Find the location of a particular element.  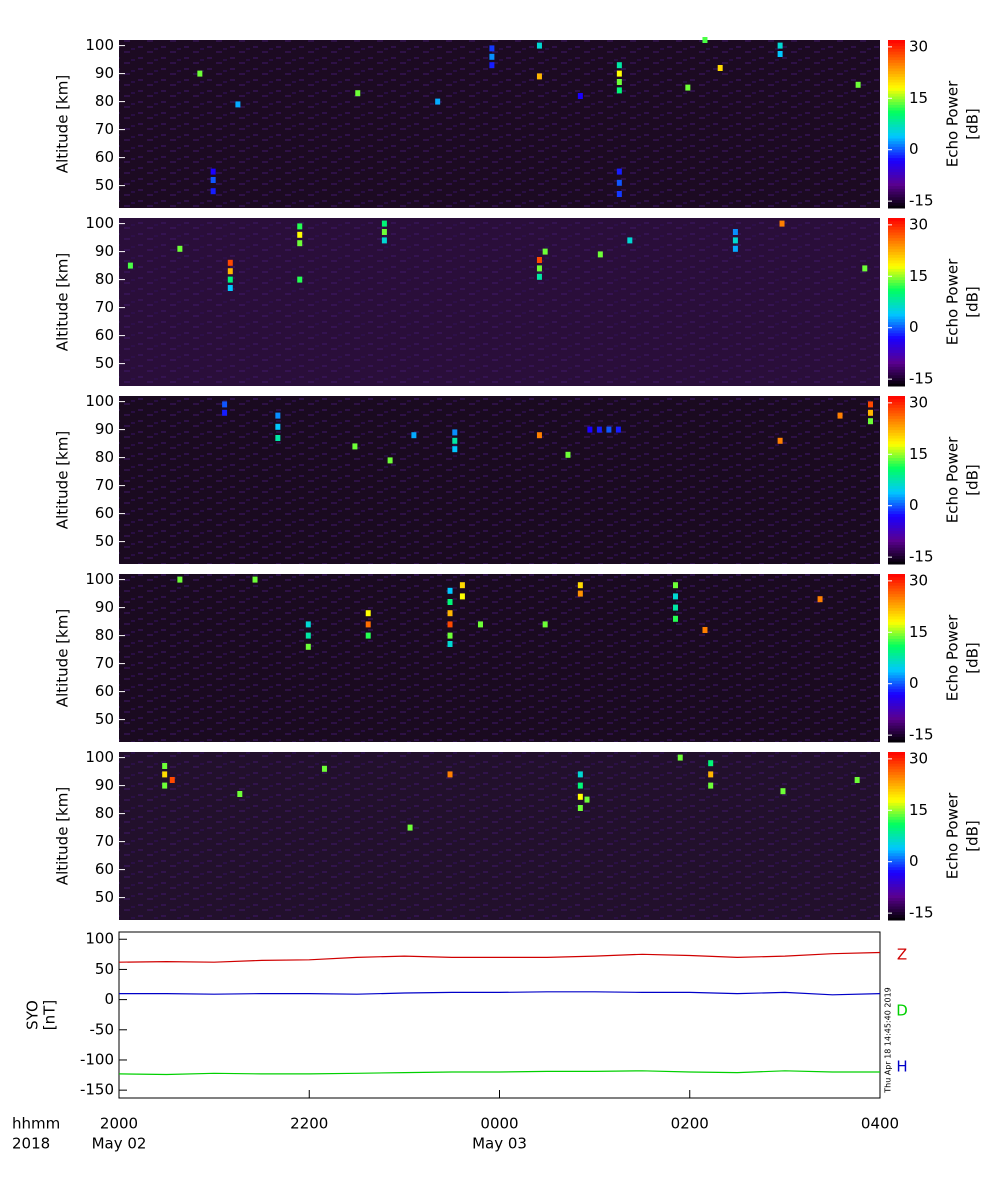

y-tick-label: 80 is located at coordinates (104, 635).